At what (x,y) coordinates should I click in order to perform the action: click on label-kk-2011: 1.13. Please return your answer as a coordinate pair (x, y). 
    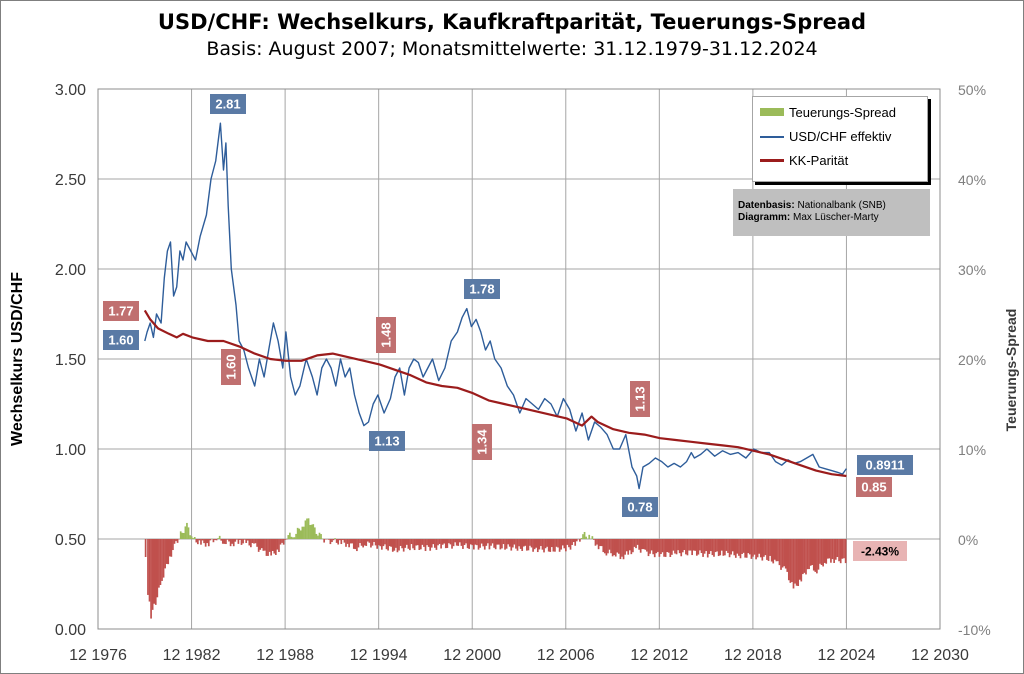
    Looking at the image, I should click on (640, 399).